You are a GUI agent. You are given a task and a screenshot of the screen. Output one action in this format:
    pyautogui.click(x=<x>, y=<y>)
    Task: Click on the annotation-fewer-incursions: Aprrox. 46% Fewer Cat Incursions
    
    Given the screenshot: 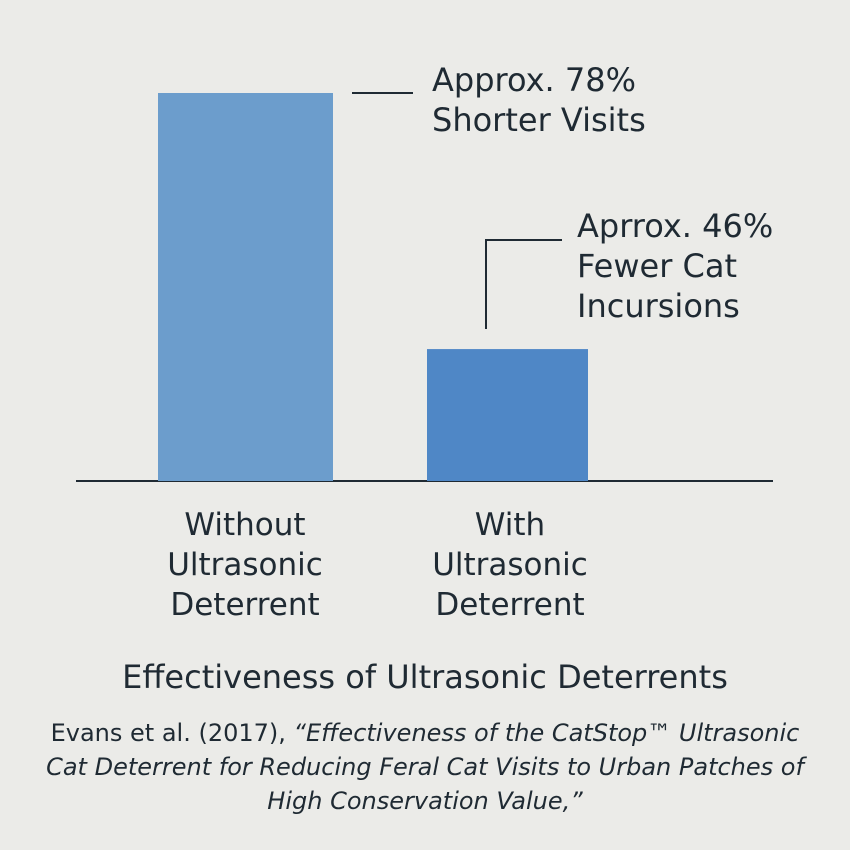 What is the action you would take?
    pyautogui.click(x=675, y=266)
    